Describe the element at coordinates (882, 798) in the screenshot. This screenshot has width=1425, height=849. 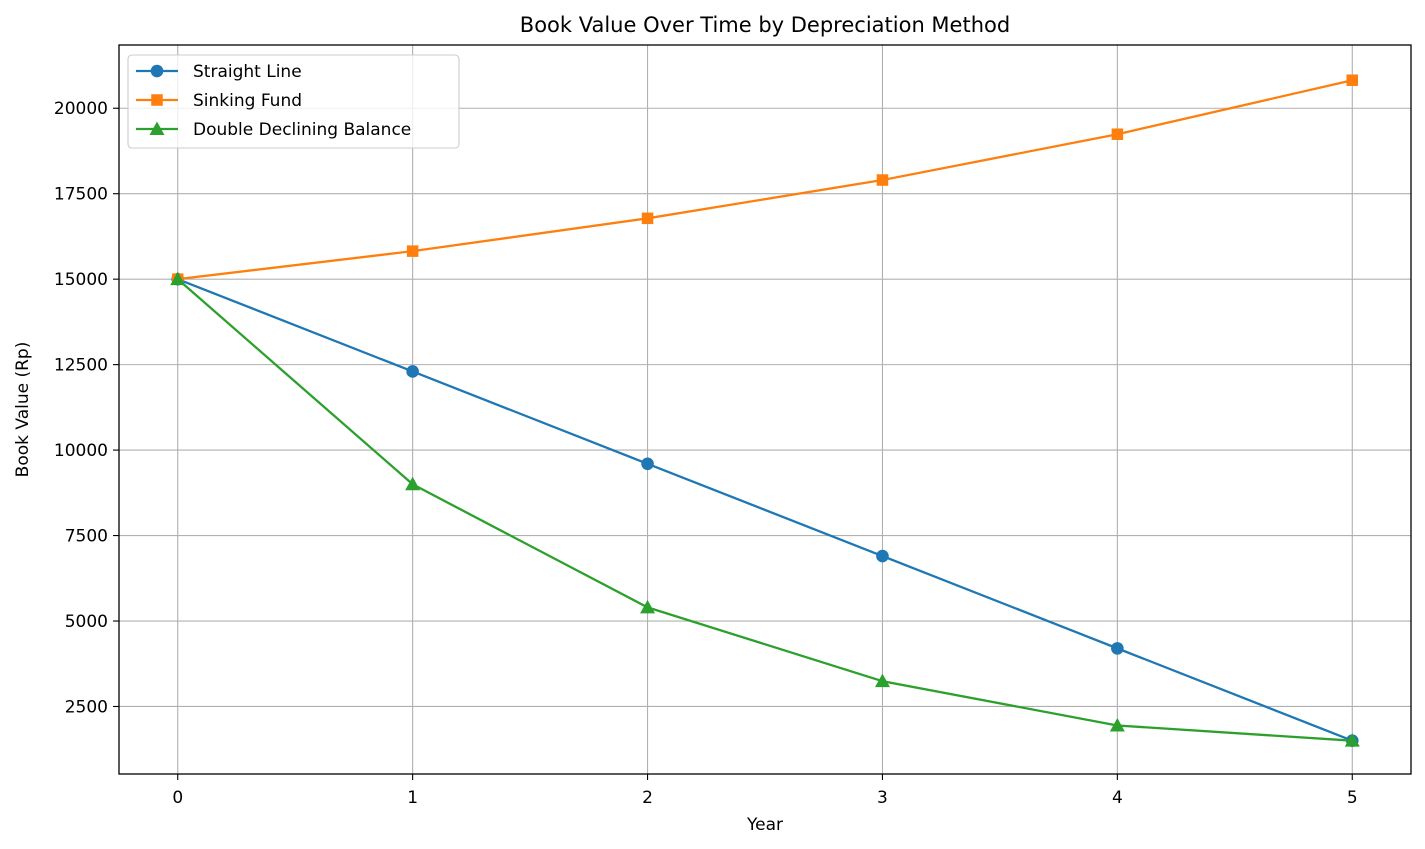
I see `x-tick-label: 3` at that location.